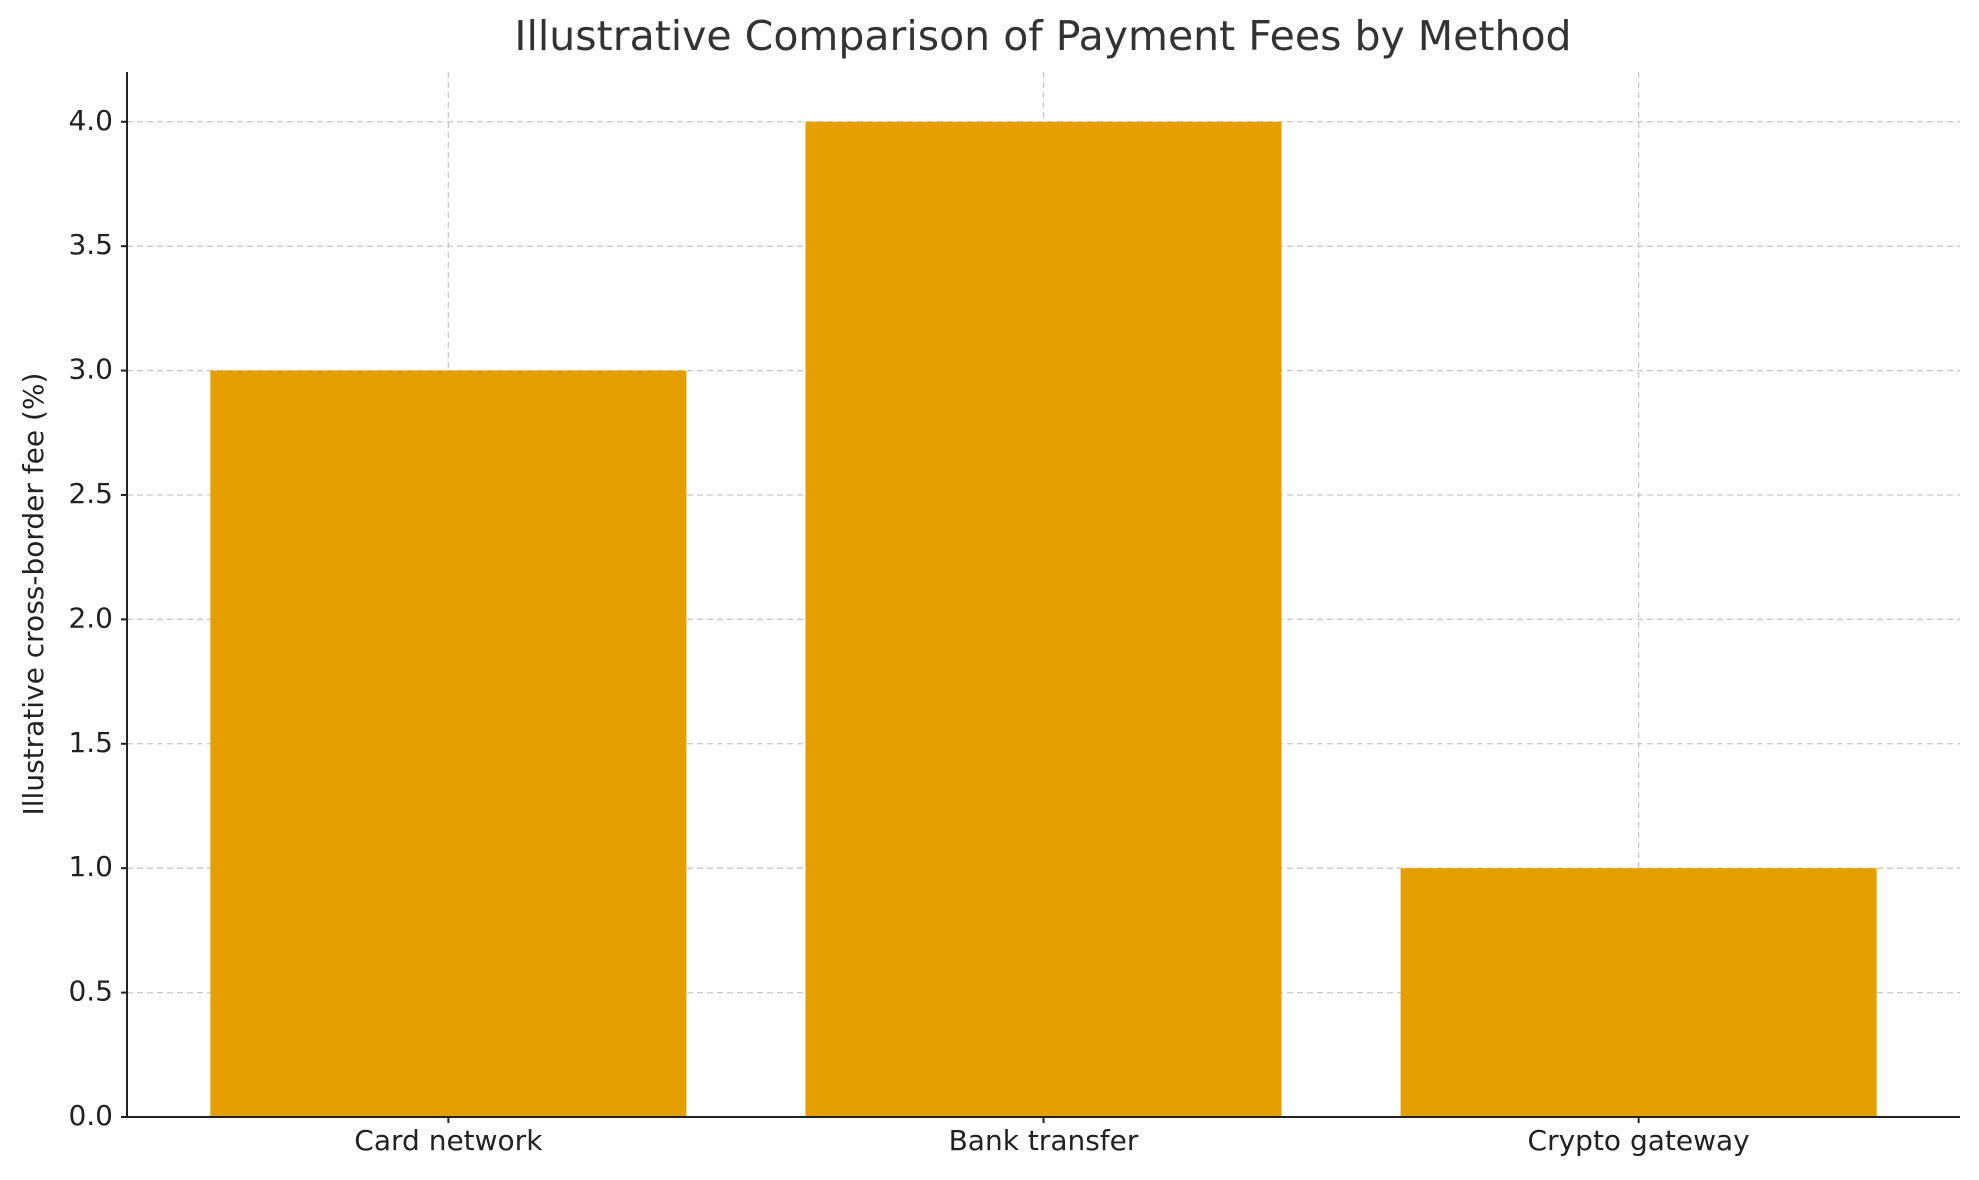 The width and height of the screenshot is (1979, 1180). I want to click on y-axis-label: Illustrative cross-border fee (%), so click(33, 594).